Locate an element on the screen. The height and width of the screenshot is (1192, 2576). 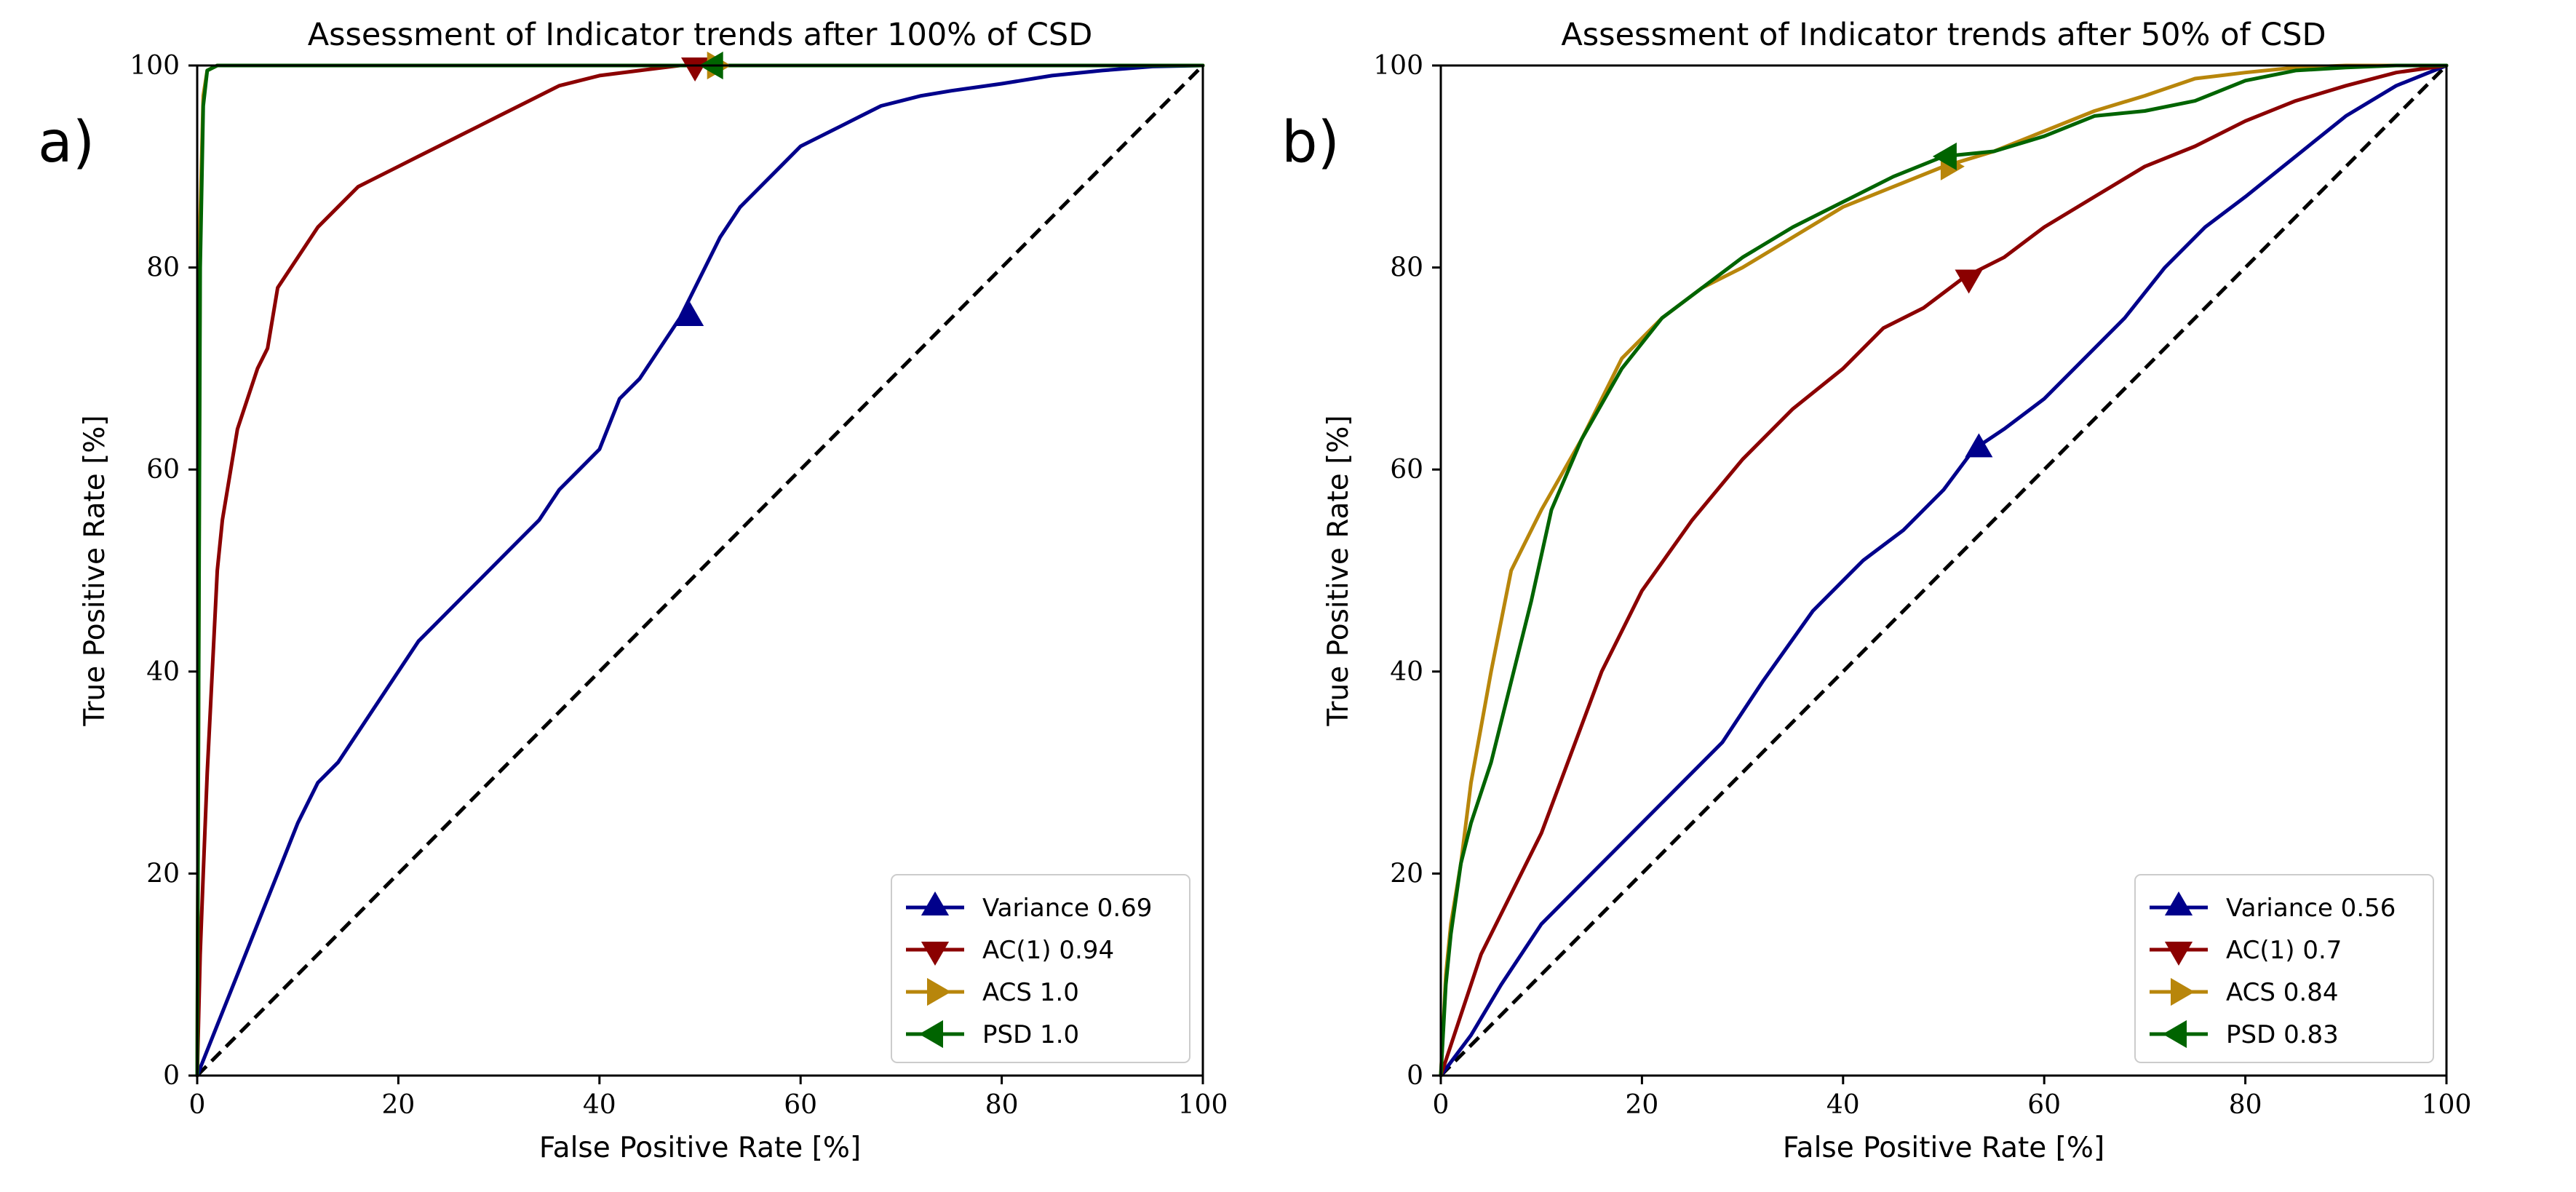
panel-b-y-axis-label: True Positive Rate [%] is located at coordinates (1338, 570).